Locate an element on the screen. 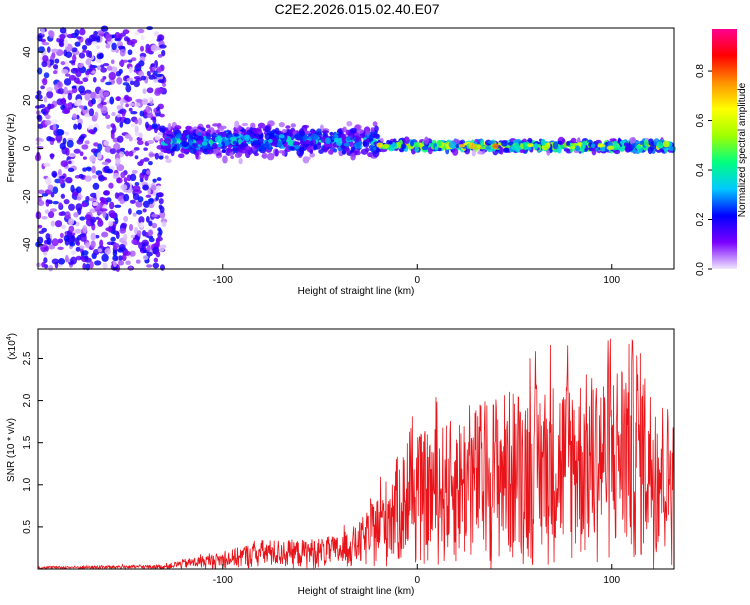 The width and height of the screenshot is (750, 605). snr-scale-label: (x104) is located at coordinates (12, 346).